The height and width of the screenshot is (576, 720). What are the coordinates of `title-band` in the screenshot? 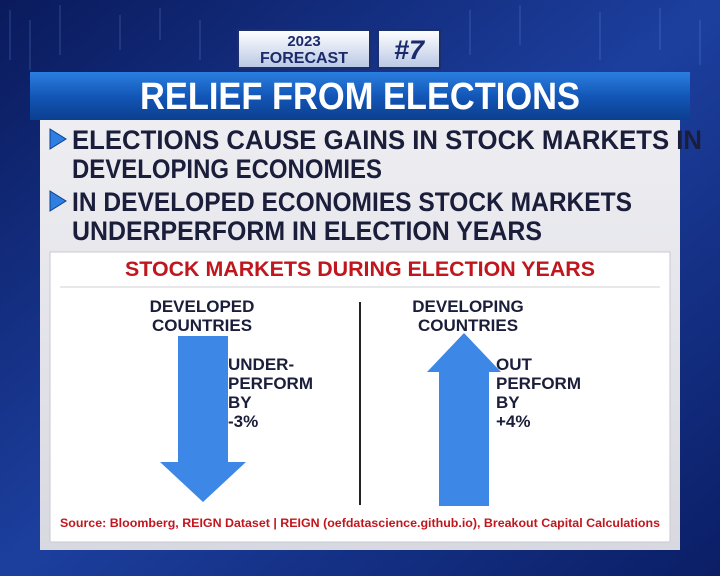 It's located at (360, 96).